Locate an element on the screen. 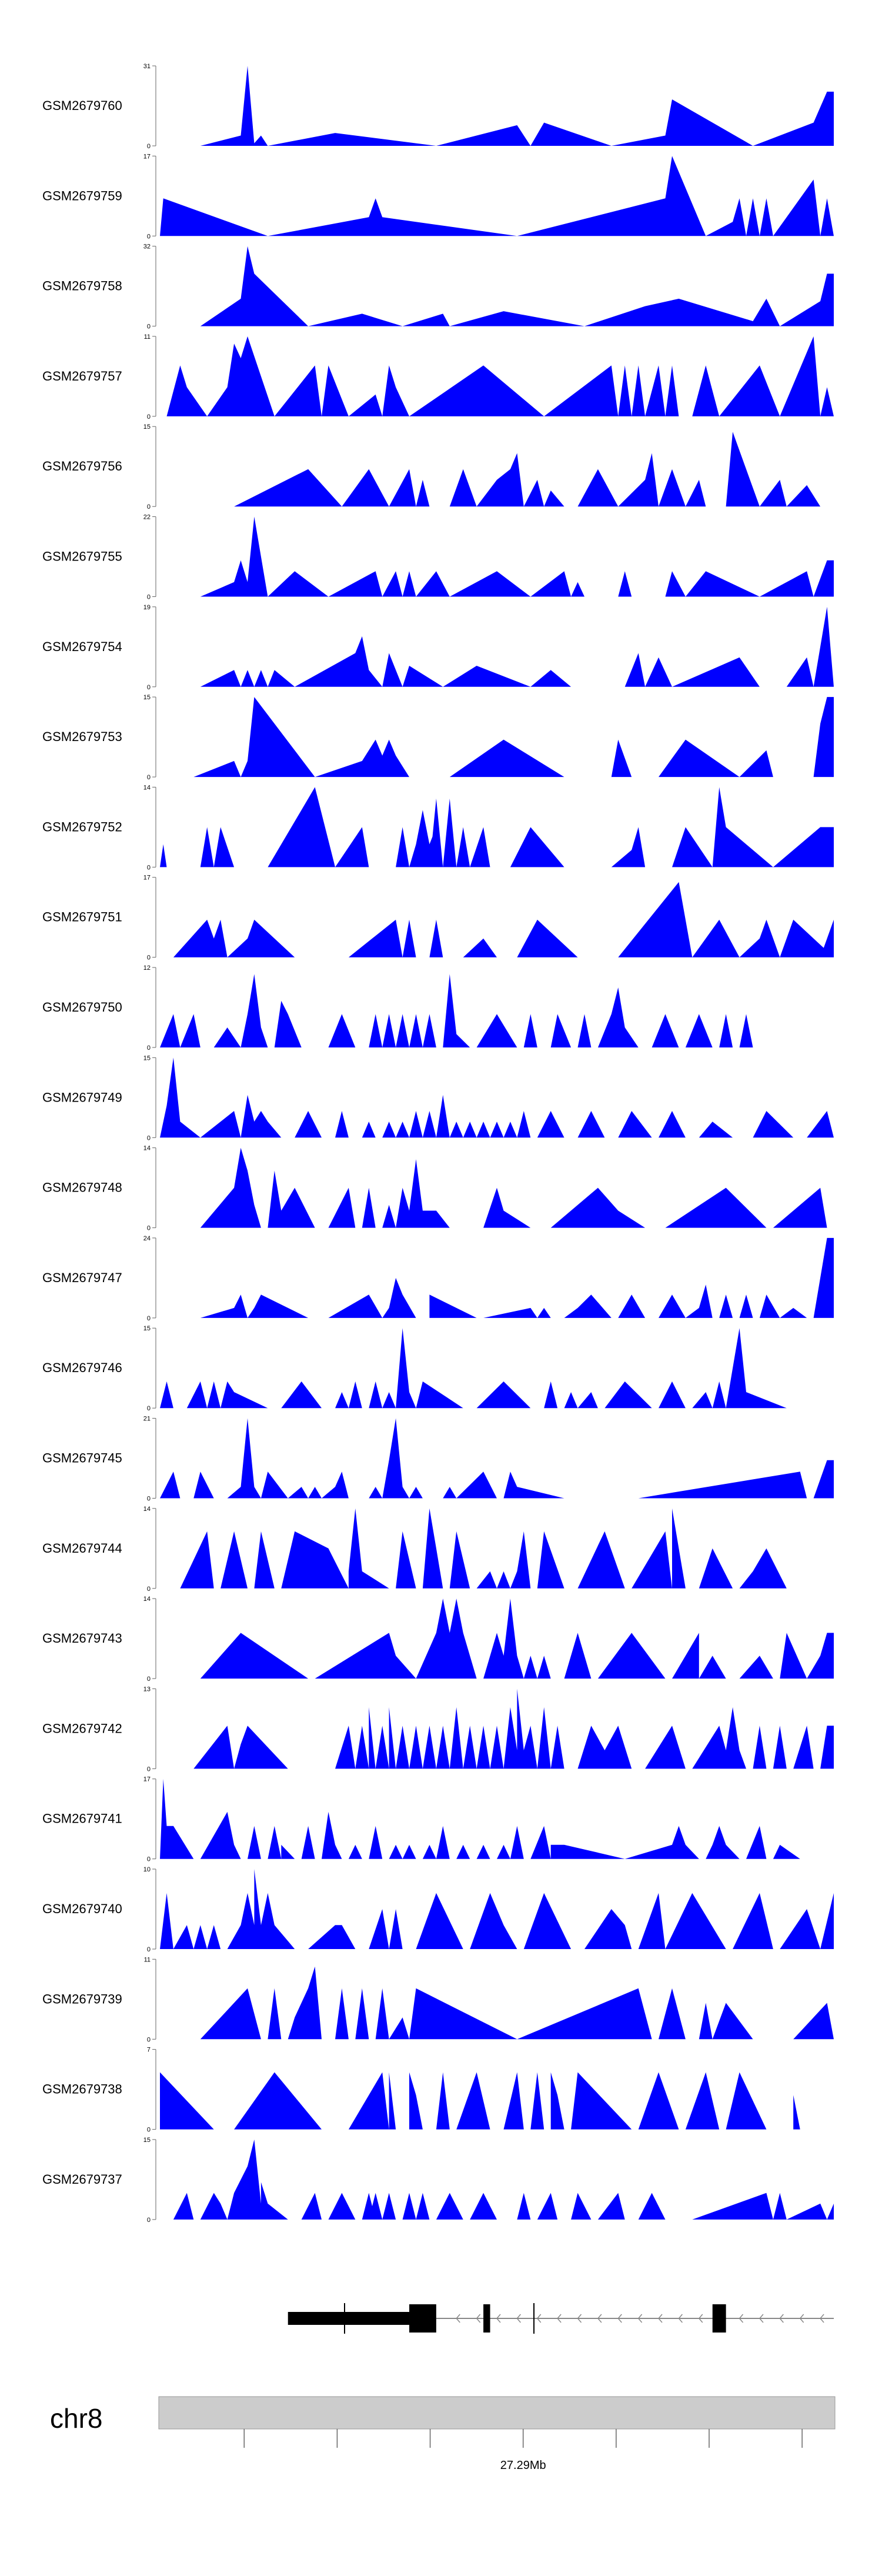 This screenshot has height=2576, width=882. track-GSM2679741: GSM2679741 17 0 is located at coordinates (421, 1819).